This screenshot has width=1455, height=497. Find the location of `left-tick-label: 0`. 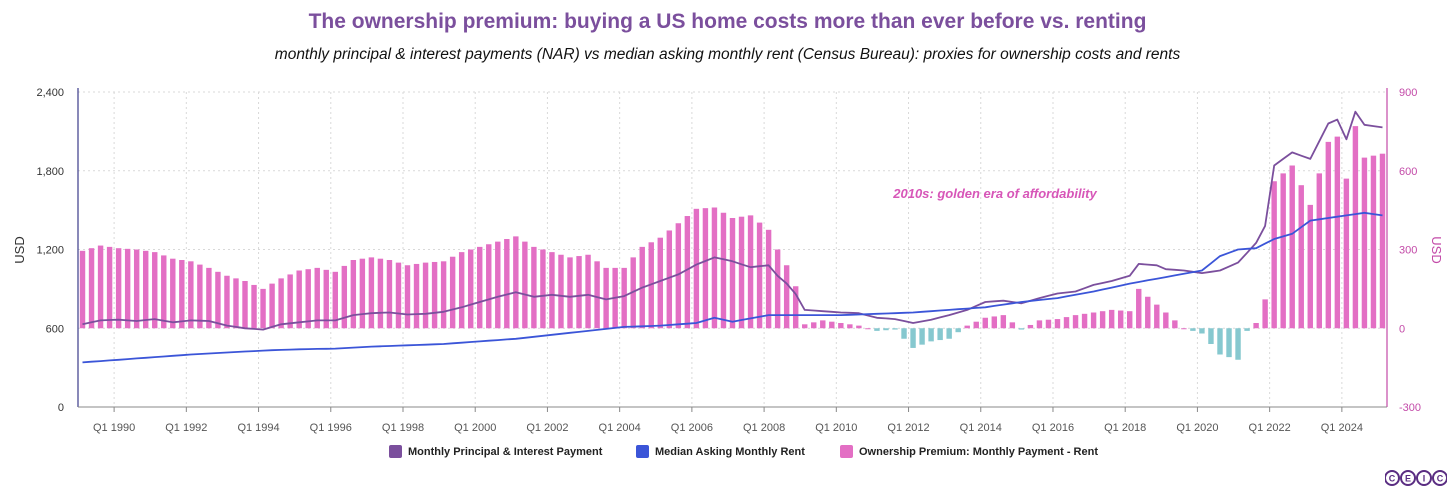

left-tick-label: 0 is located at coordinates (61, 408).